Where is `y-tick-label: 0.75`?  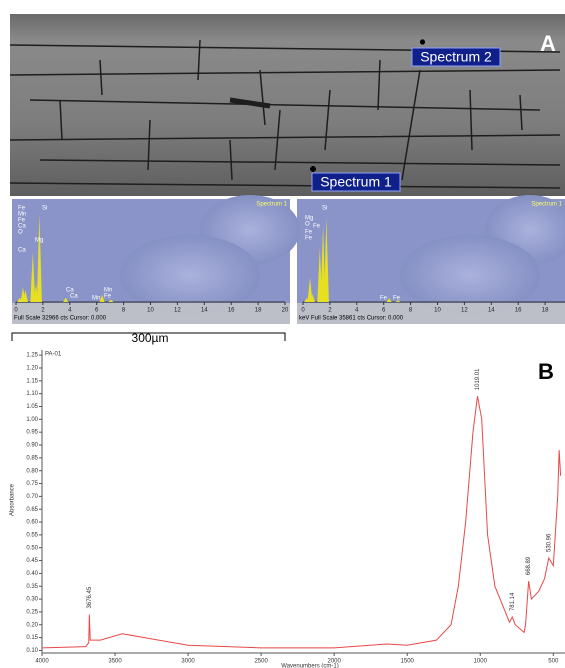 y-tick-label: 0.75 is located at coordinates (32, 484).